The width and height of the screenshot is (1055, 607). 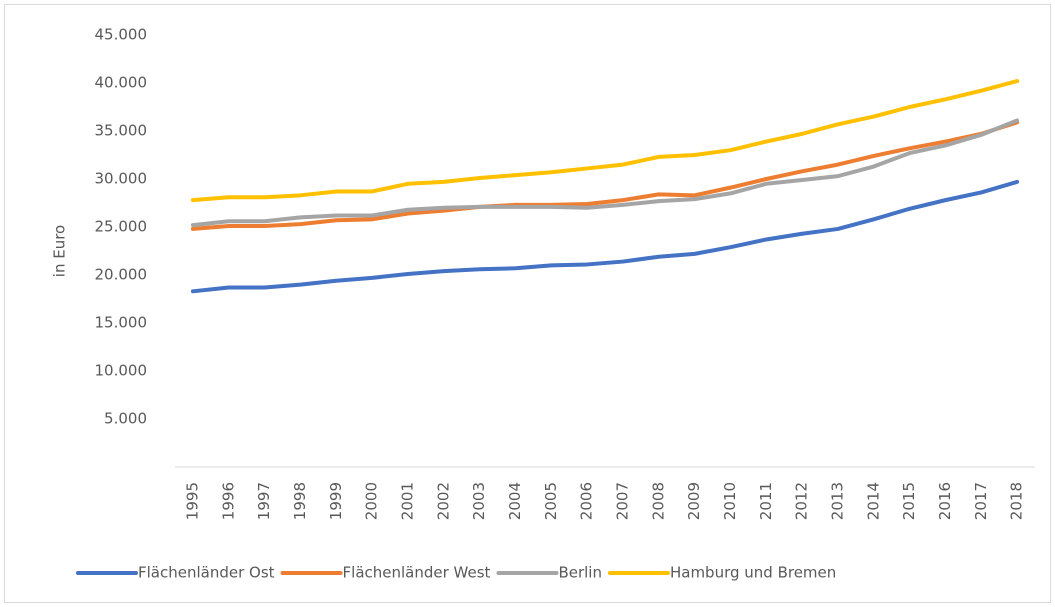 What do you see at coordinates (622, 501) in the screenshot?
I see `x-tick-label: 2007` at bounding box center [622, 501].